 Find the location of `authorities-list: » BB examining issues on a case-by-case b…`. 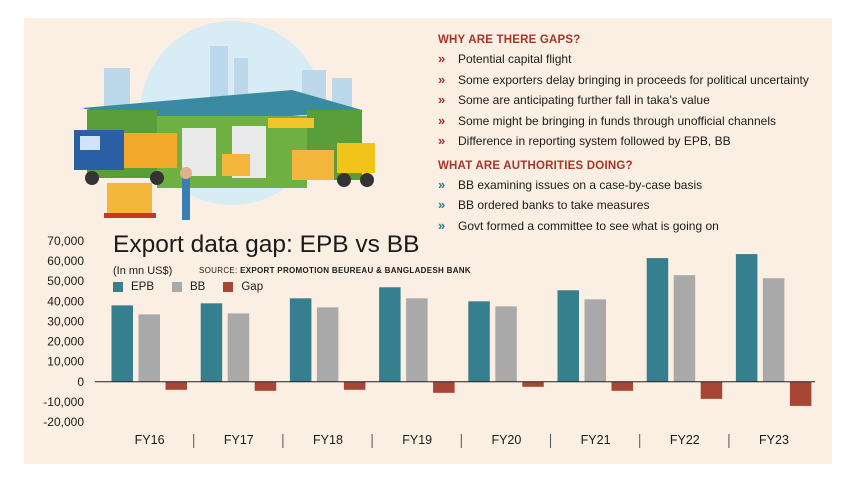

authorities-list: » BB examining issues on a case-by-case b… is located at coordinates (638, 208).